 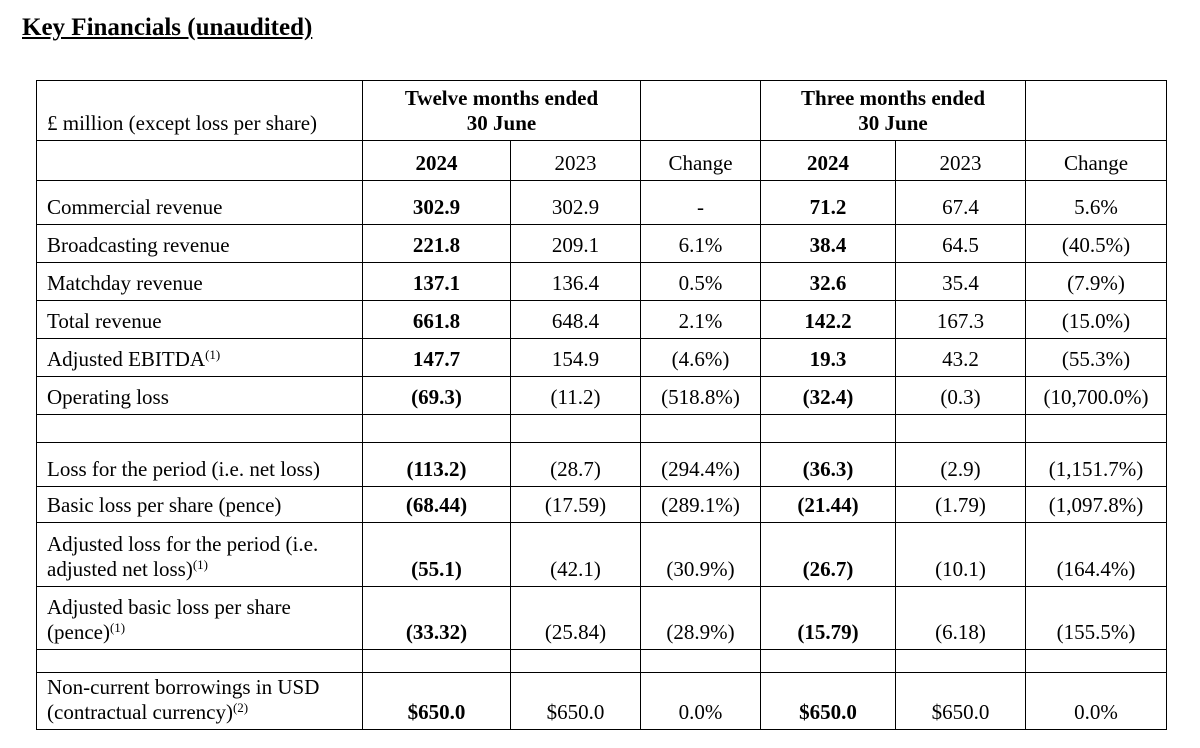 What do you see at coordinates (575, 618) in the screenshot?
I see `value-cell: (25.84)` at bounding box center [575, 618].